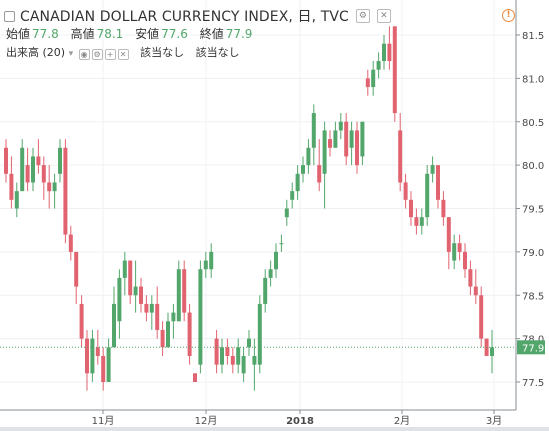 The width and height of the screenshot is (549, 431). What do you see at coordinates (533, 253) in the screenshot?
I see `y-tick-label: 79.0` at bounding box center [533, 253].